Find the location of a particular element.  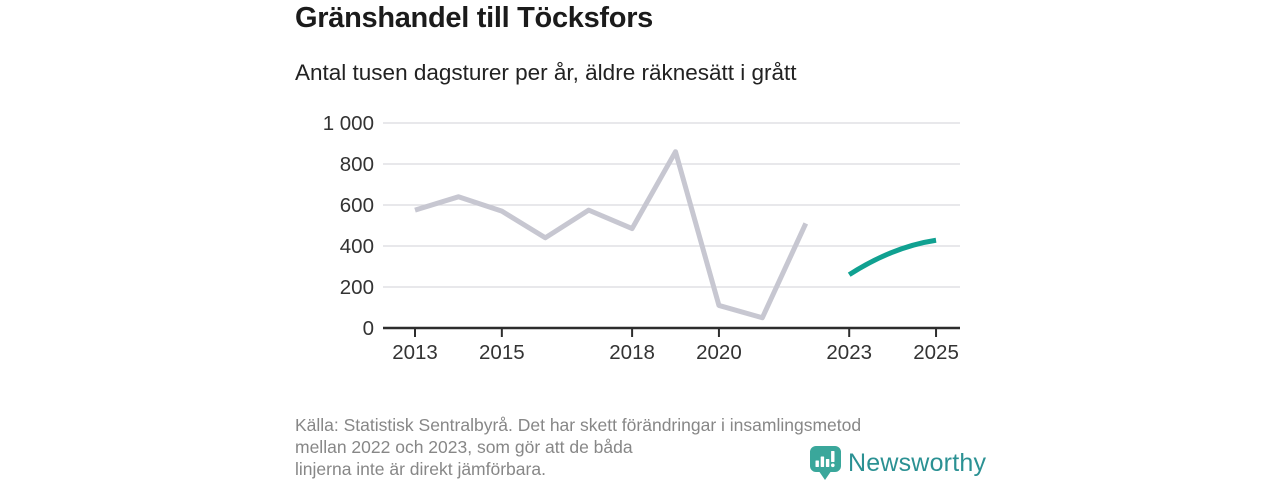

svg-text: 2025 is located at coordinates (936, 352).